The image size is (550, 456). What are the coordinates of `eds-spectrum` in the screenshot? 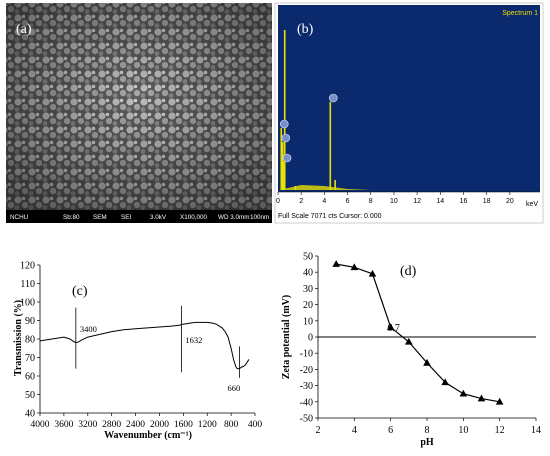 It's located at (325, 110).